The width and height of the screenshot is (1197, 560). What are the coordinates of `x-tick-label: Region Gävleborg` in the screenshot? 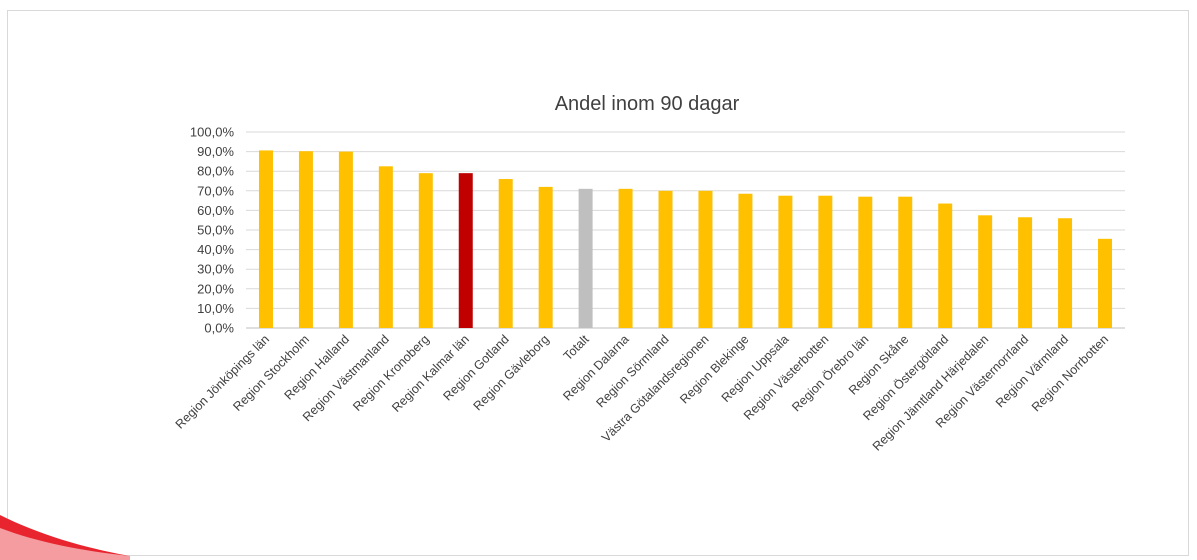 It's located at (511, 372).